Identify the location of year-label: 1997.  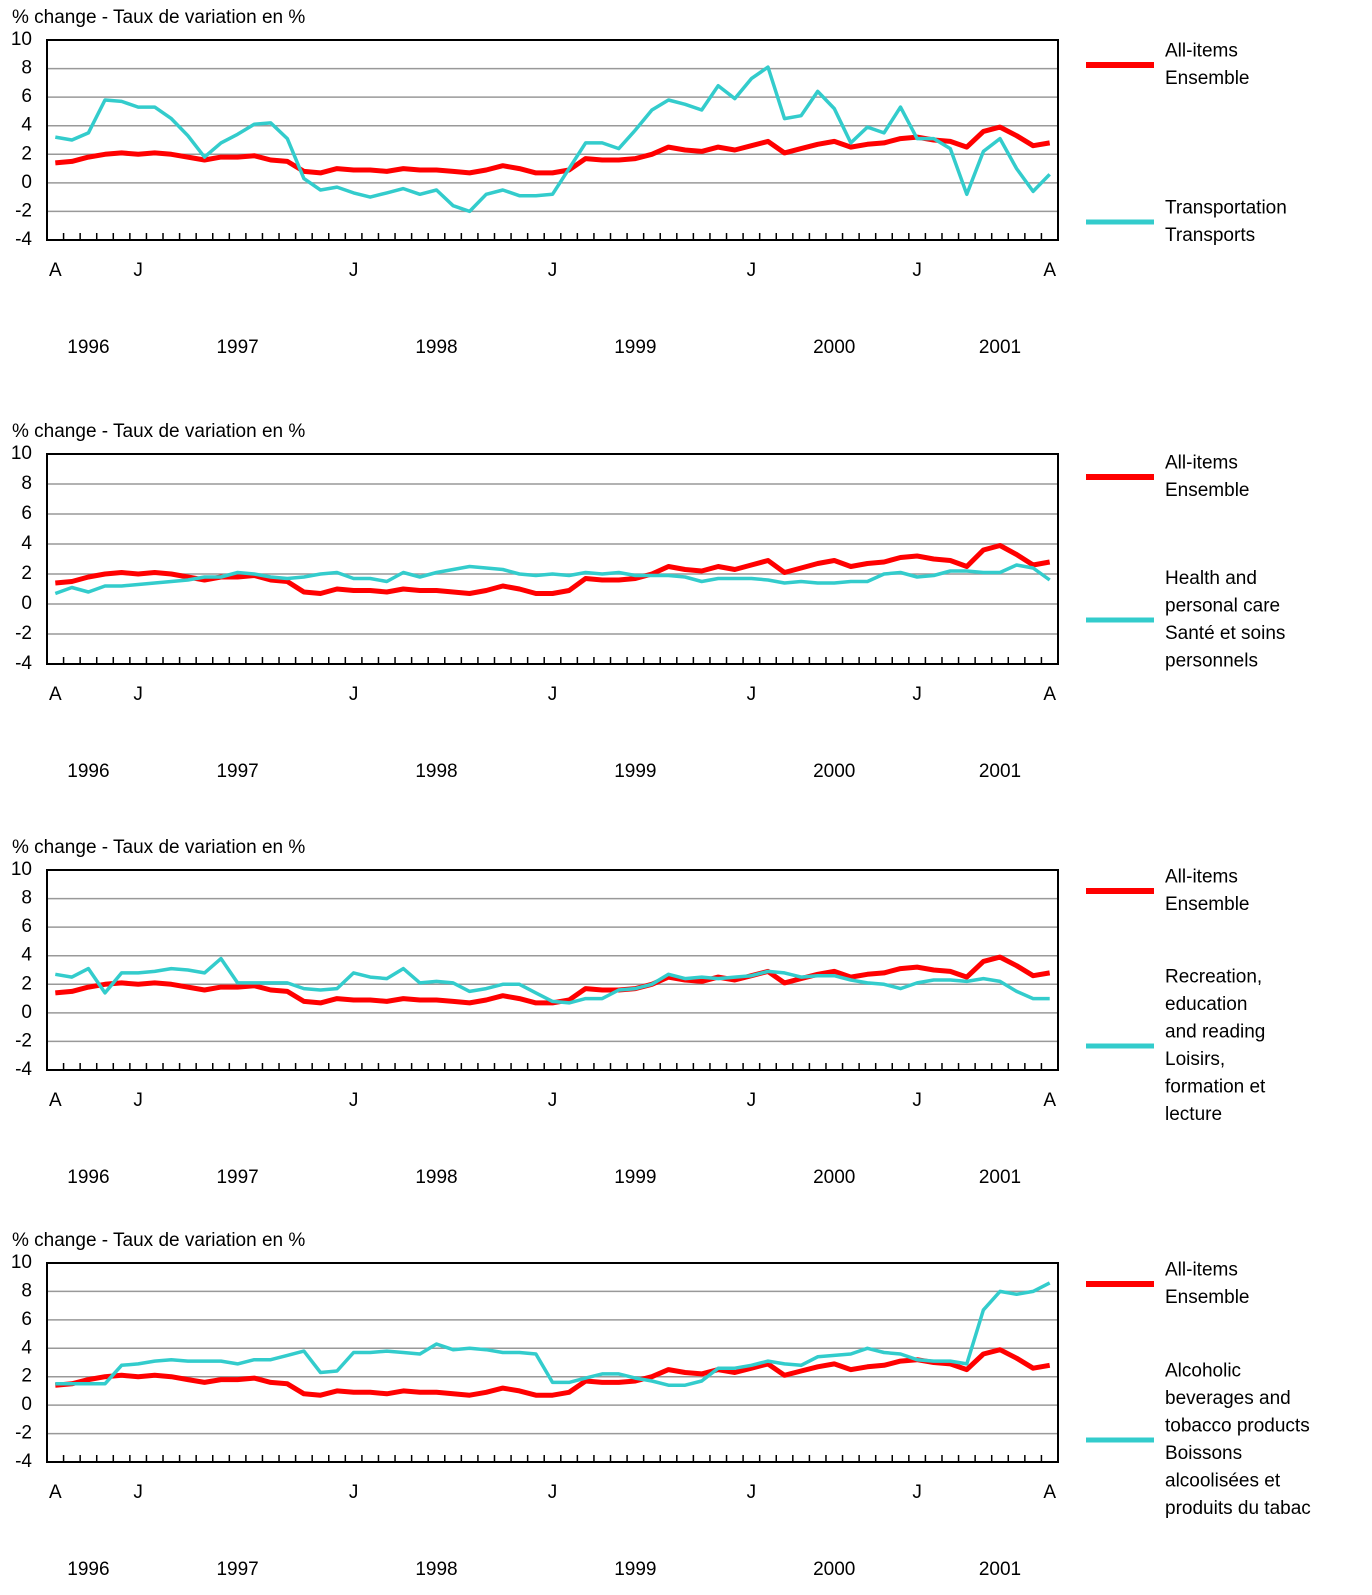
(237, 1177).